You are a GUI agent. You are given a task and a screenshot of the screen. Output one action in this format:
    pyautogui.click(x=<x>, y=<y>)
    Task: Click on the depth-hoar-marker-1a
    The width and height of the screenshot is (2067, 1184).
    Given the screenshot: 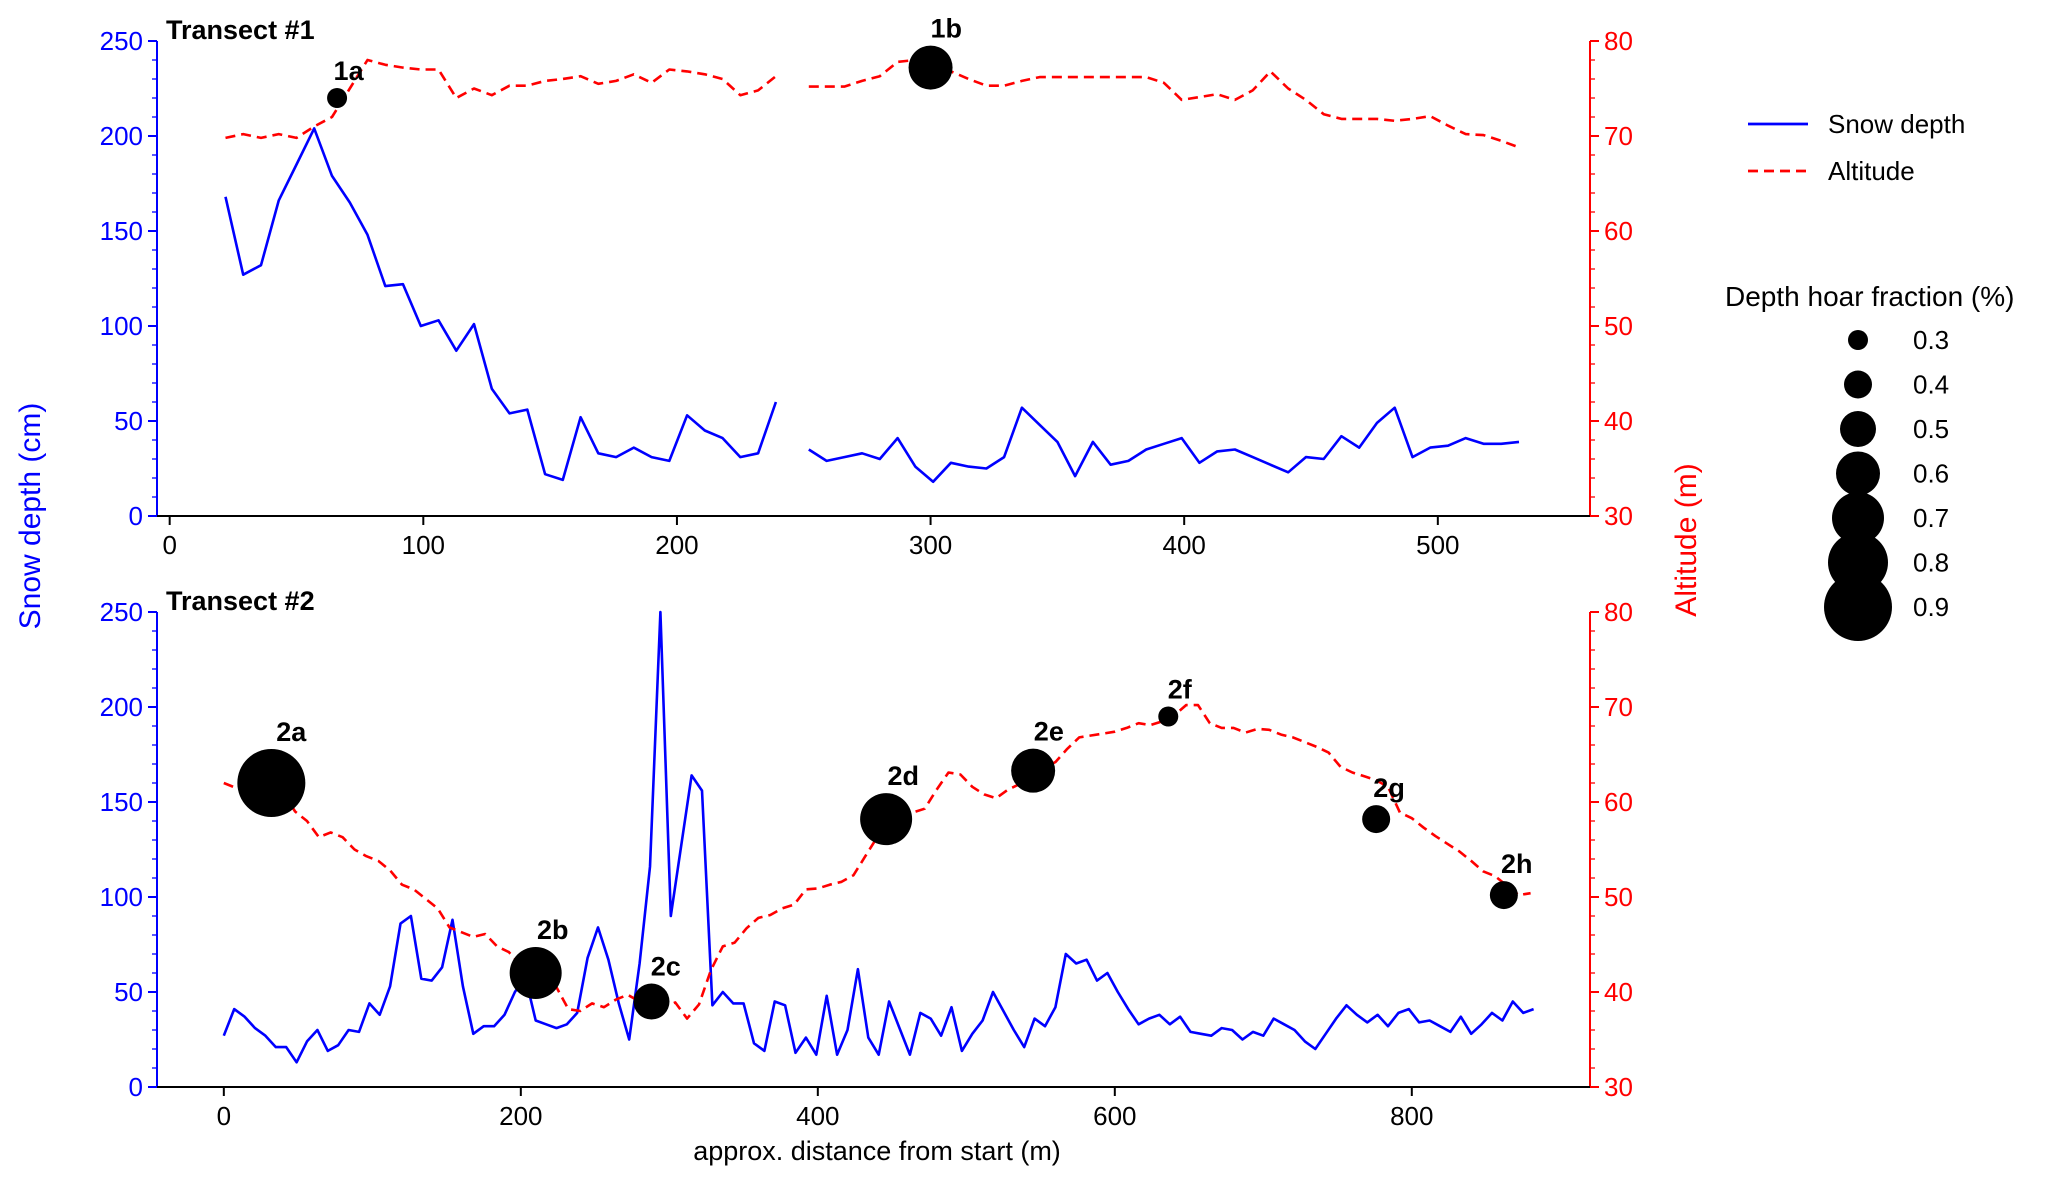 What is the action you would take?
    pyautogui.click(x=337, y=98)
    